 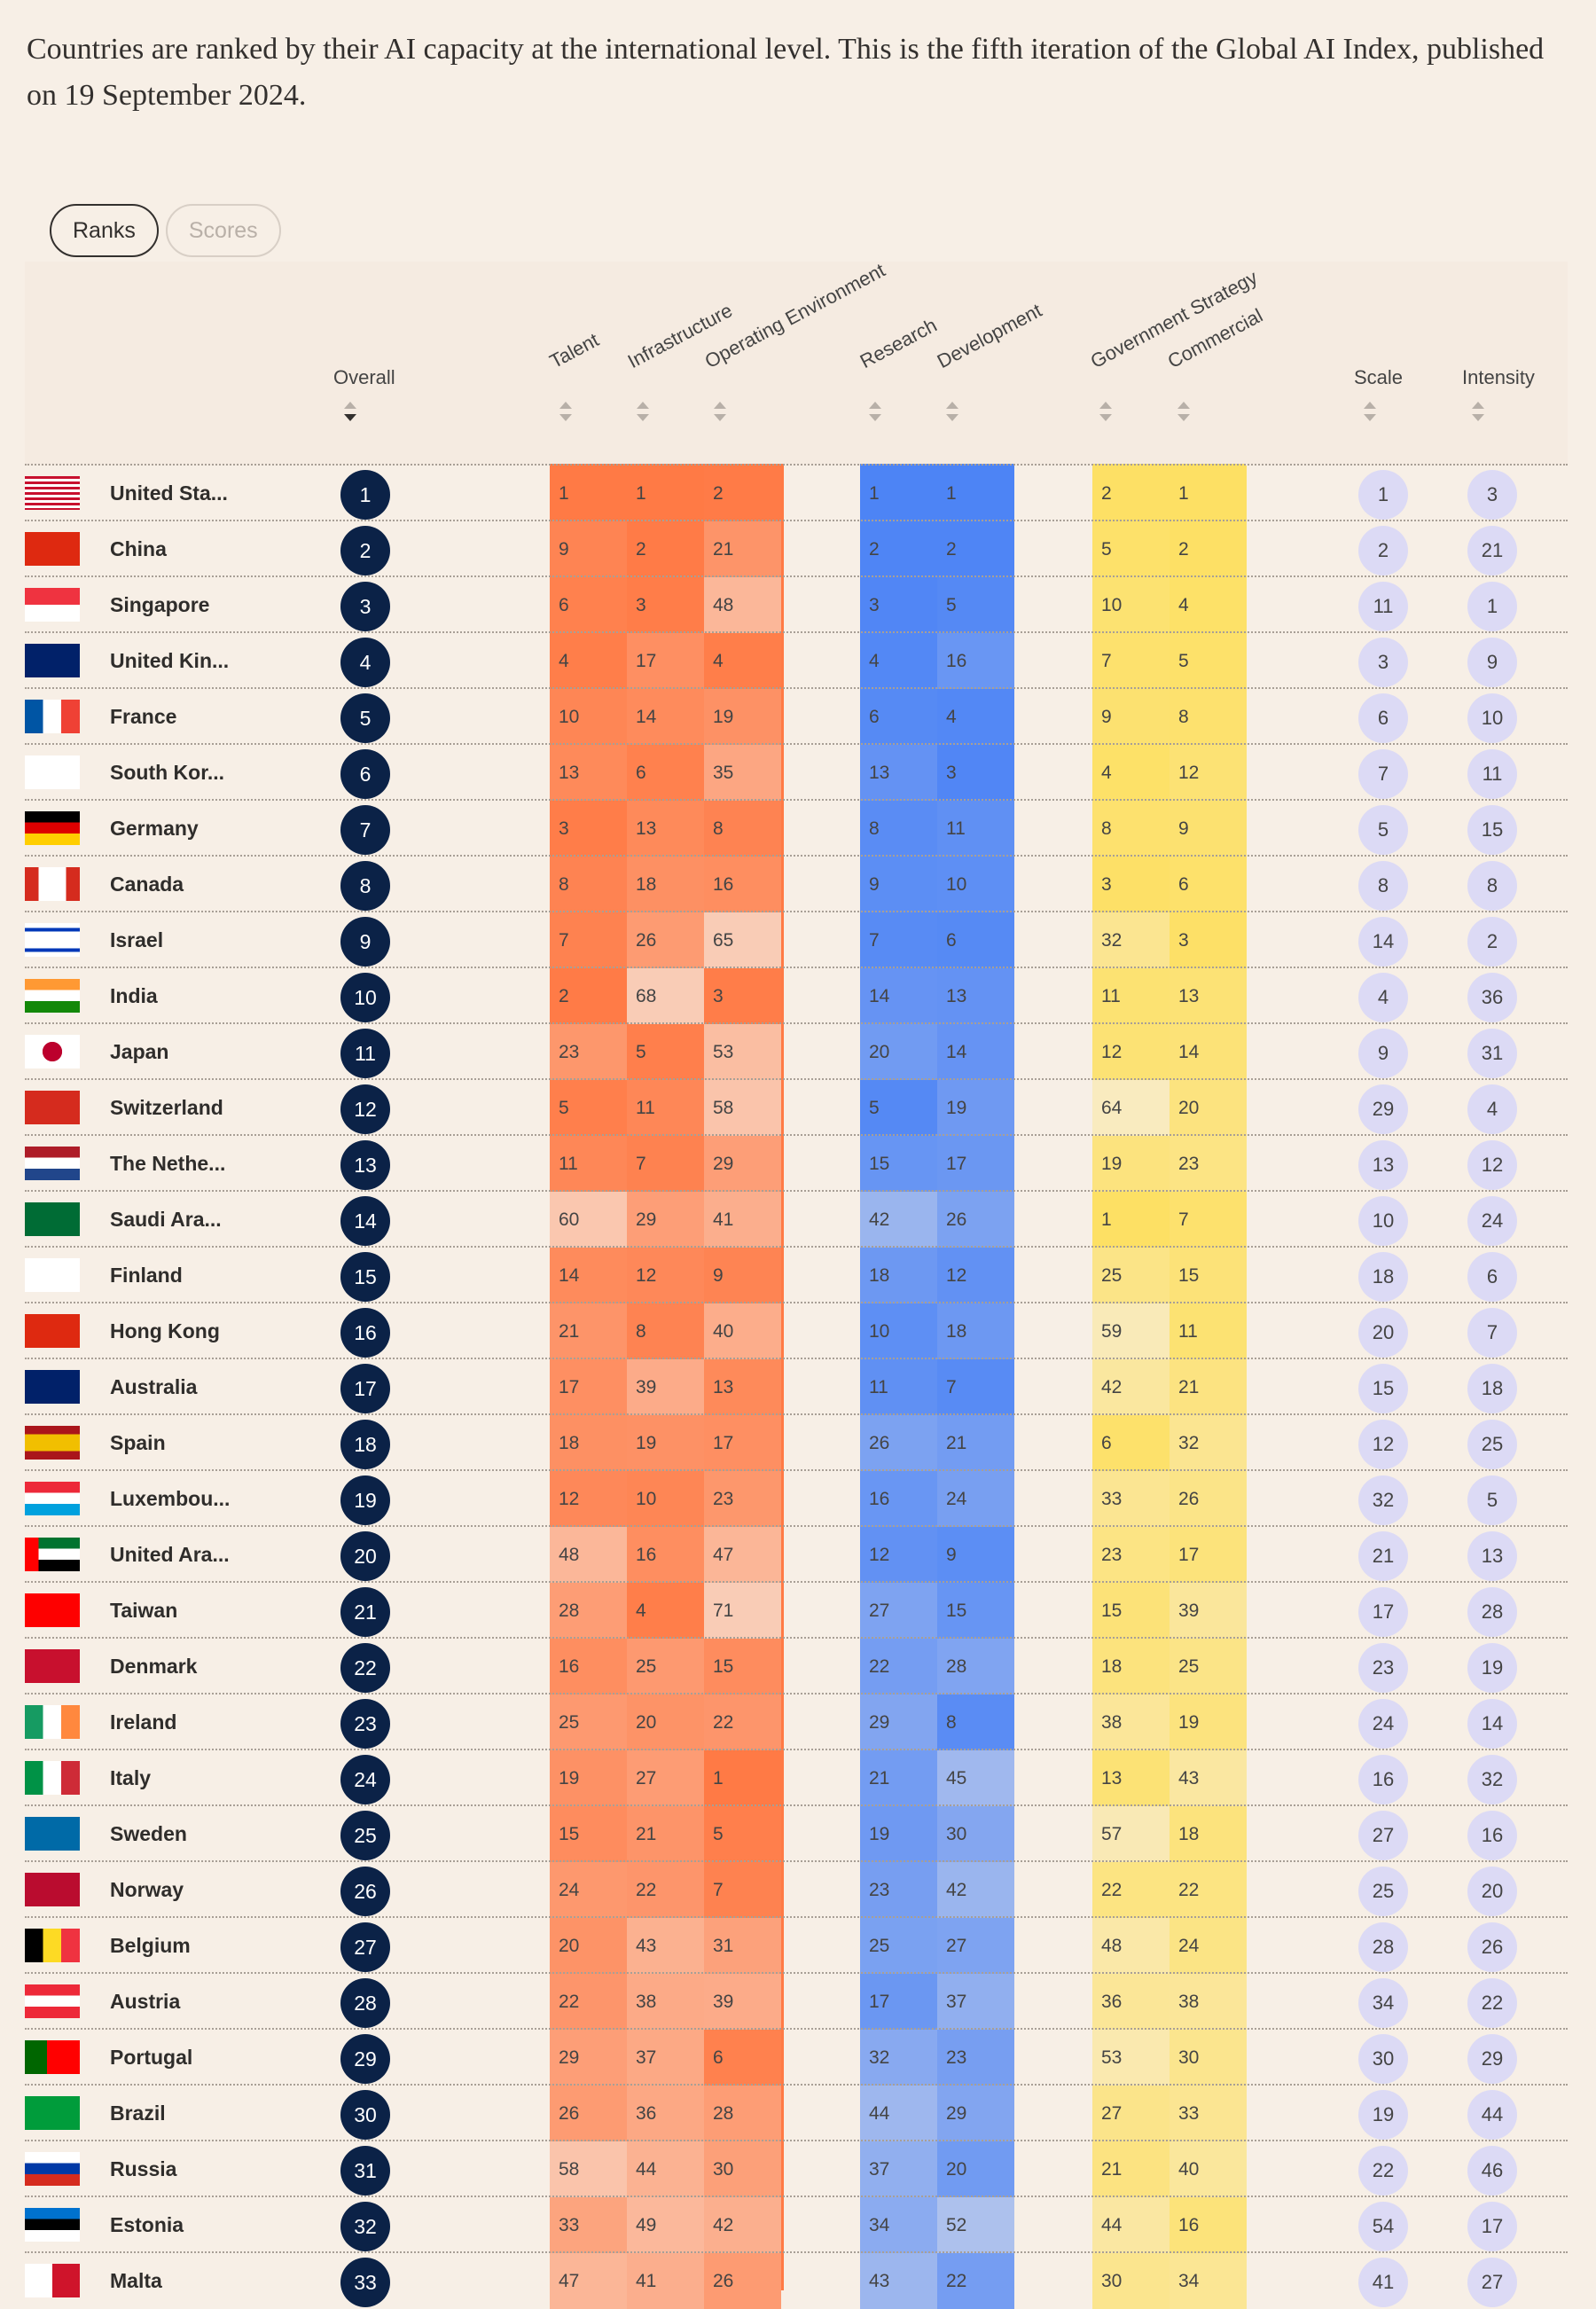 What do you see at coordinates (875, 411) in the screenshot?
I see `research-sort-icon` at bounding box center [875, 411].